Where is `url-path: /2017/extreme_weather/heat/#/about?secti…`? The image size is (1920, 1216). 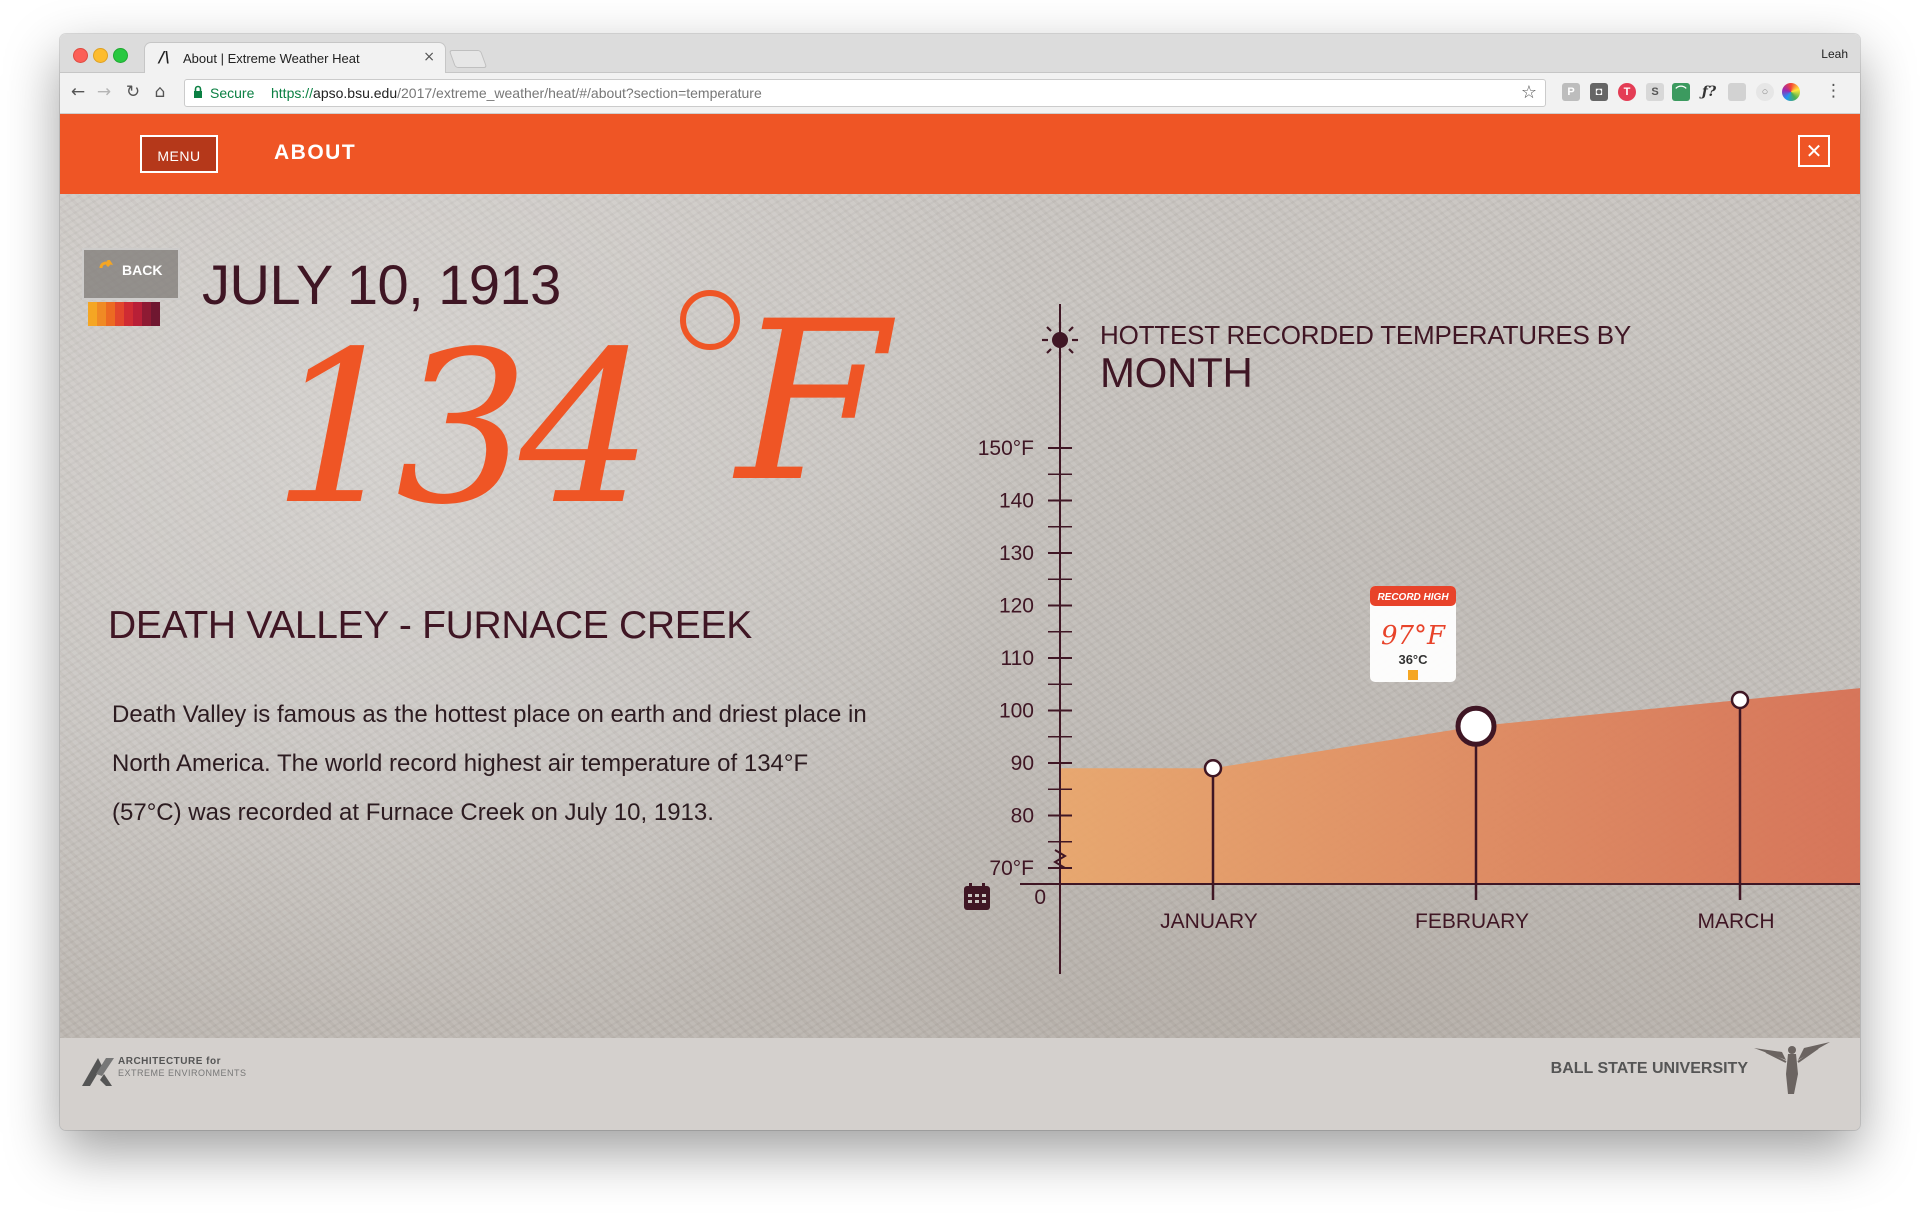
url-path: /2017/extreme_weather/heat/#/about?secti… is located at coordinates (579, 93).